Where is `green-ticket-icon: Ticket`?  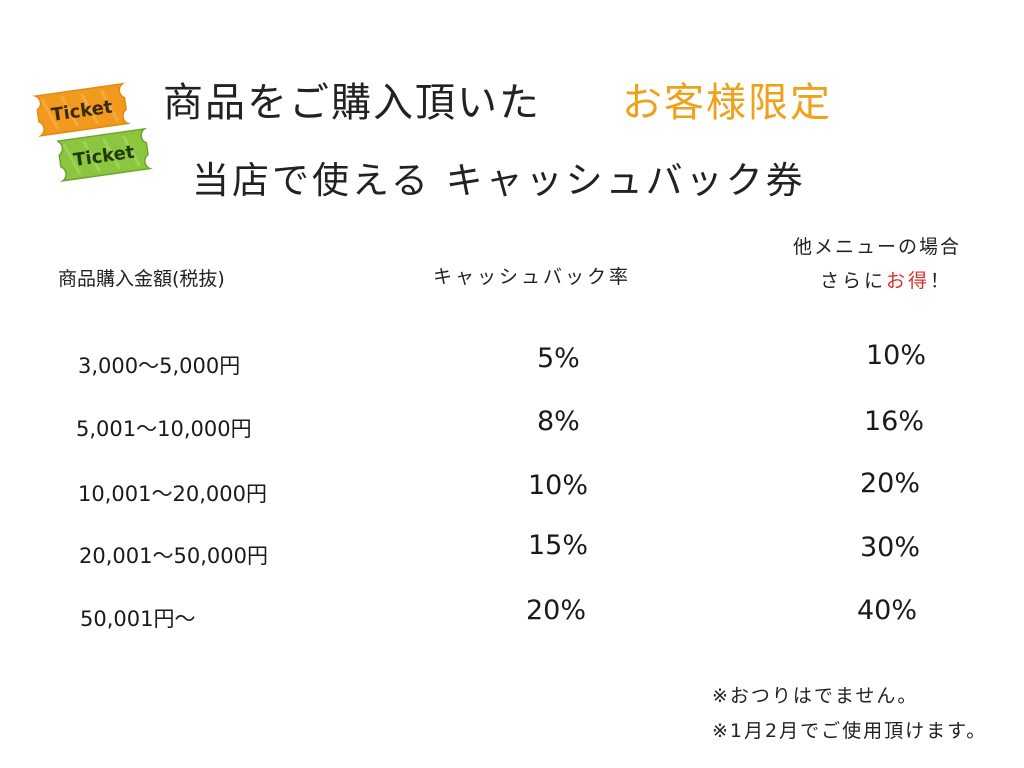 green-ticket-icon: Ticket is located at coordinates (103, 154).